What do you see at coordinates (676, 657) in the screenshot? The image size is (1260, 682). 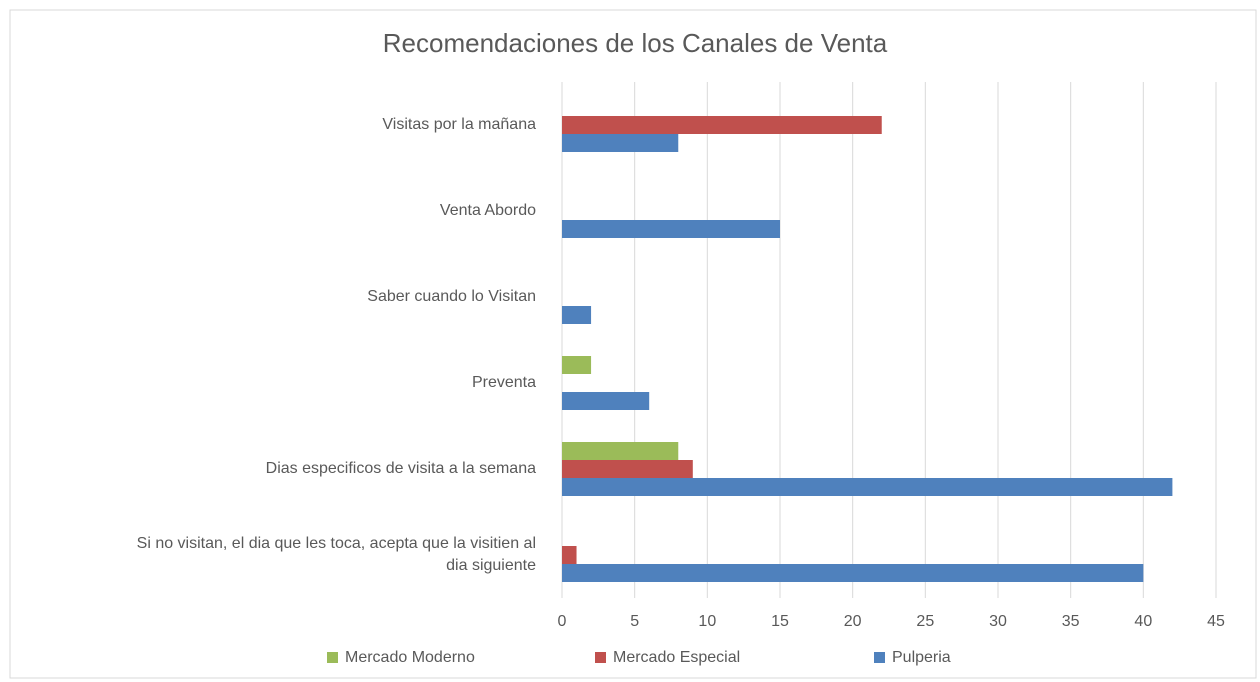 I see `legend-label: Mercado Especial` at bounding box center [676, 657].